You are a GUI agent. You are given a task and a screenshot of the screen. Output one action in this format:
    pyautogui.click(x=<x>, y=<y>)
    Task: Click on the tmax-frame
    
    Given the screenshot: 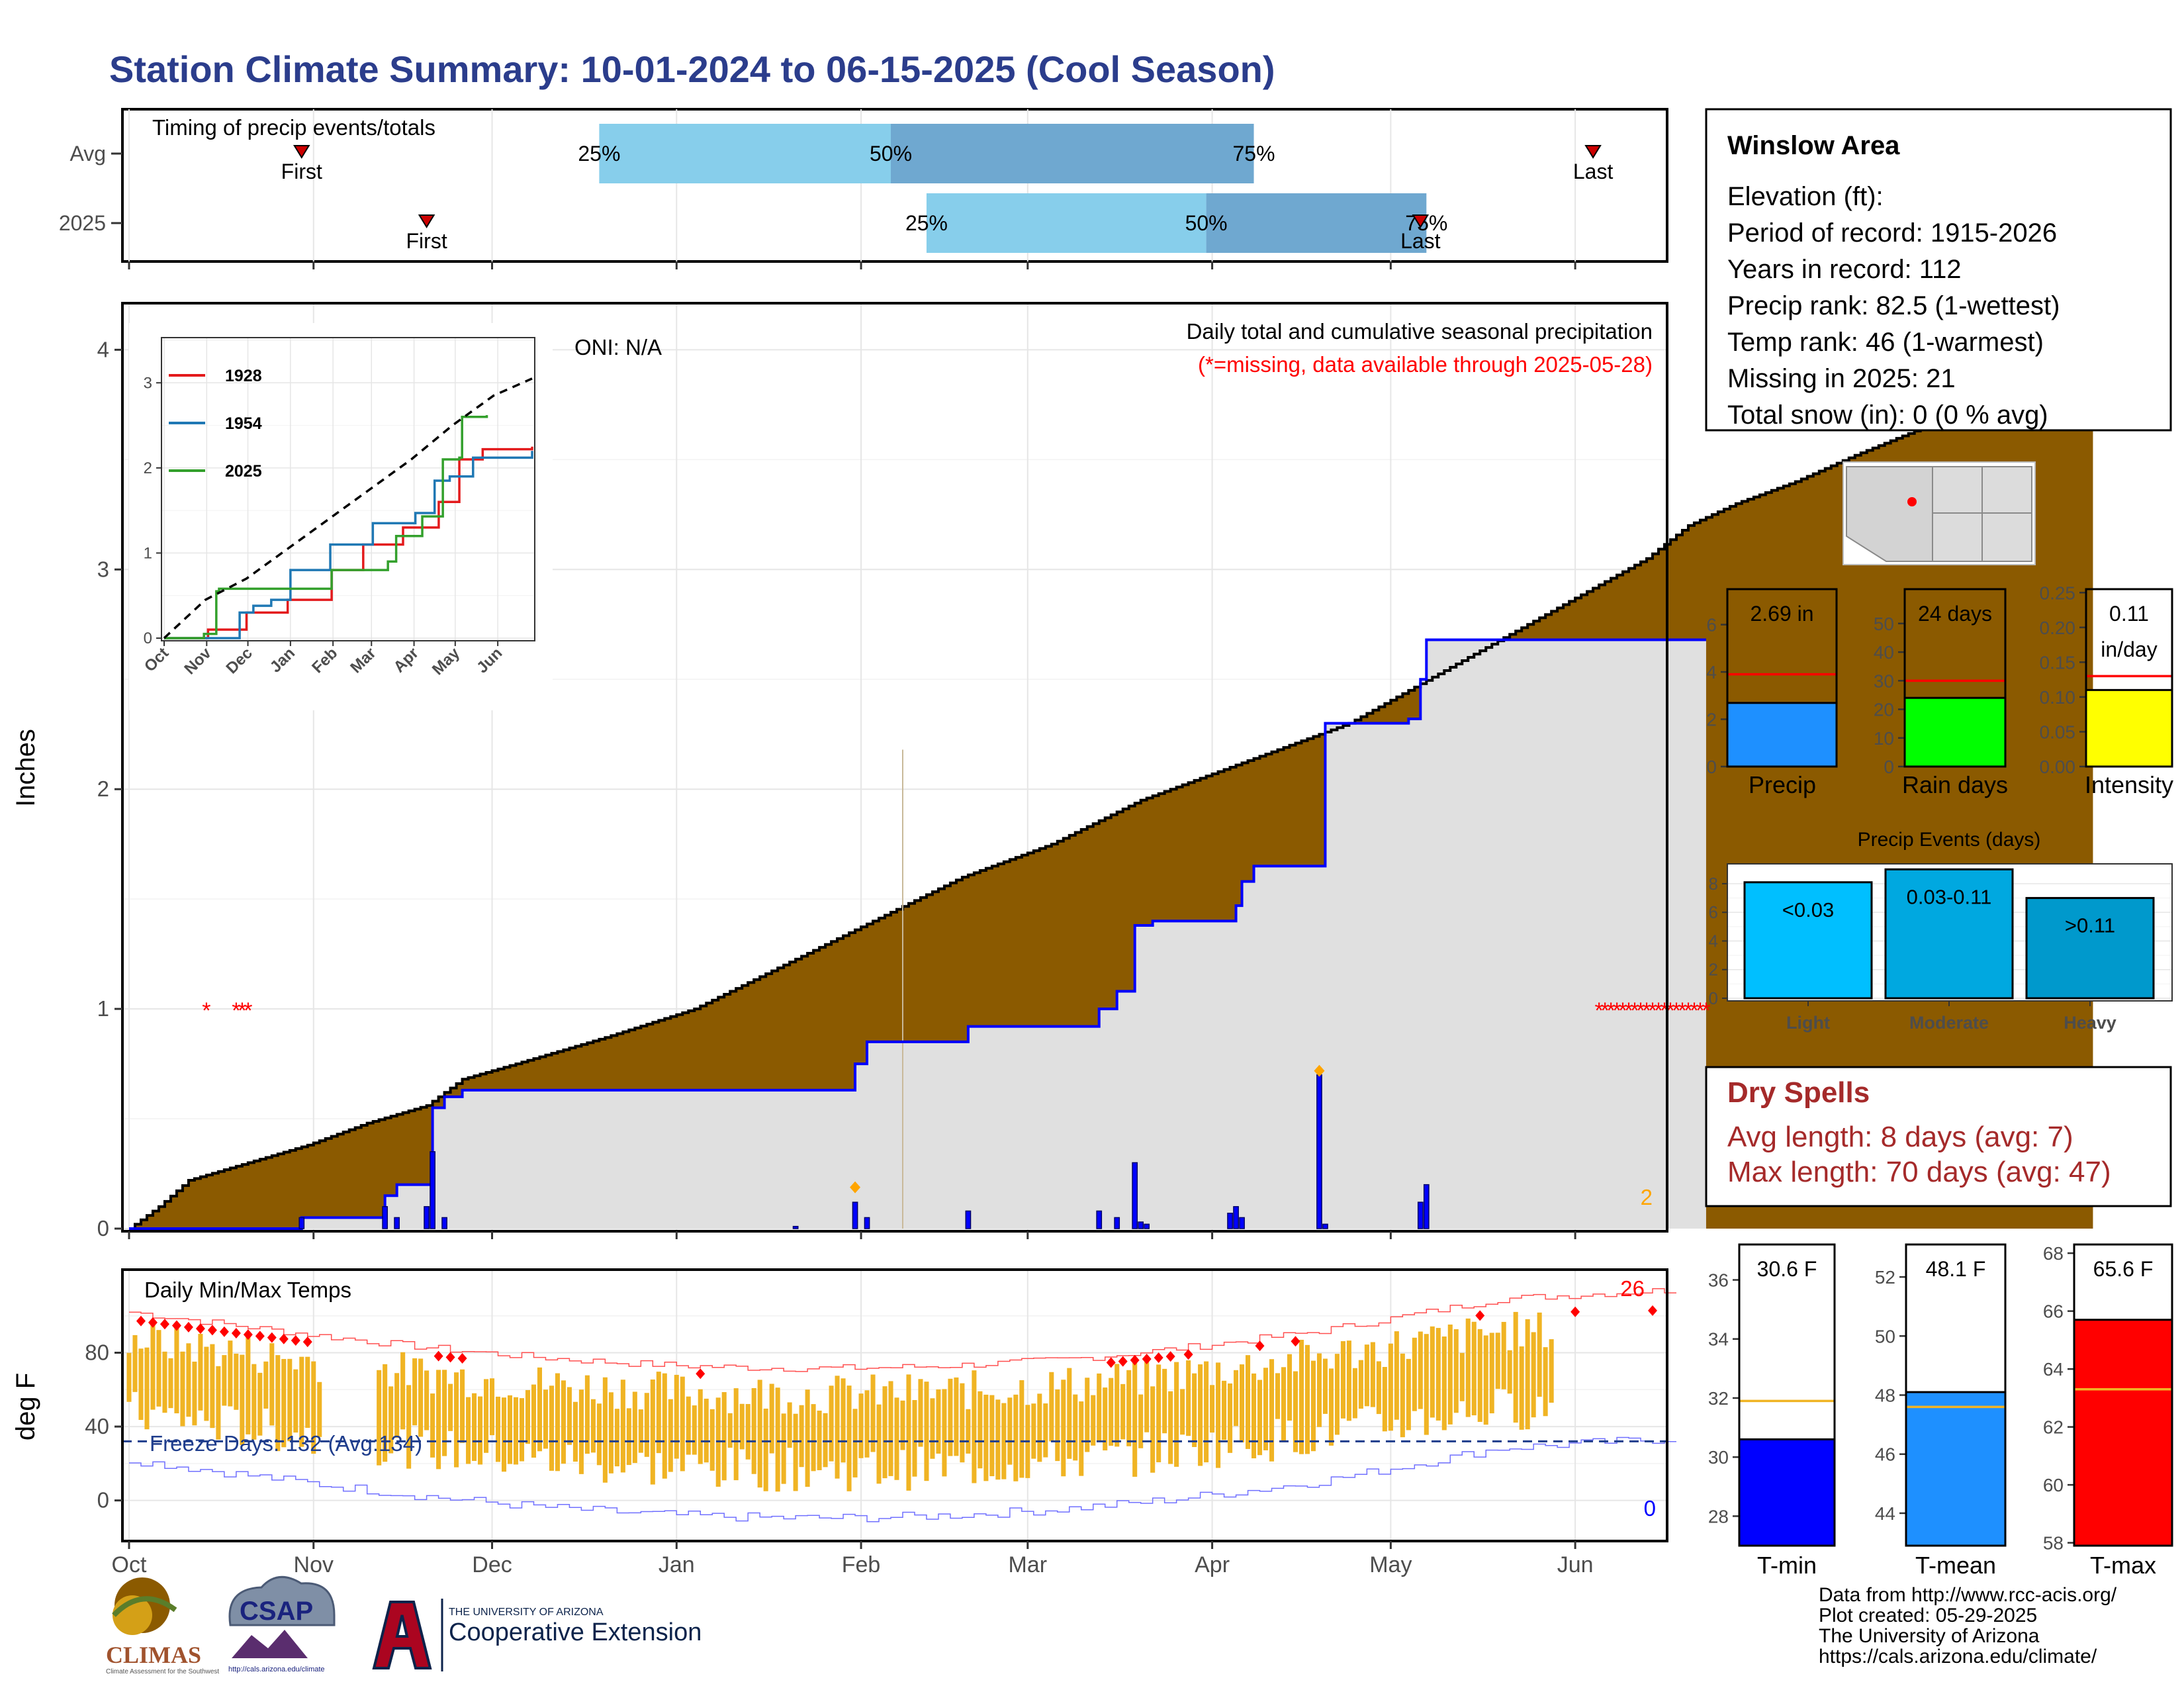 What is the action you would take?
    pyautogui.click(x=2123, y=1395)
    